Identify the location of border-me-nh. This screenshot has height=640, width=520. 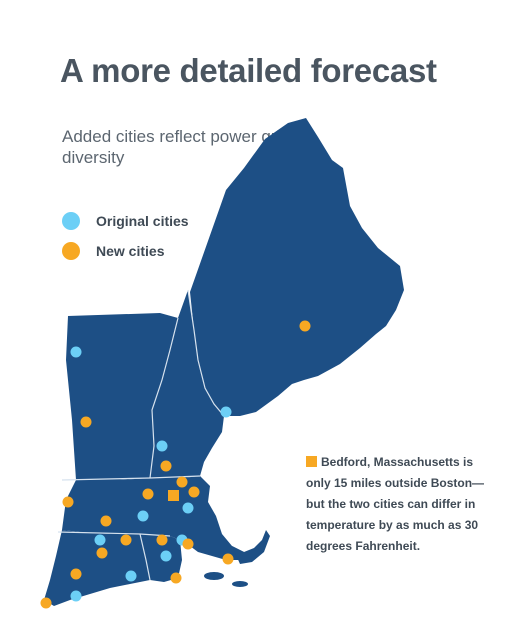
(206, 353).